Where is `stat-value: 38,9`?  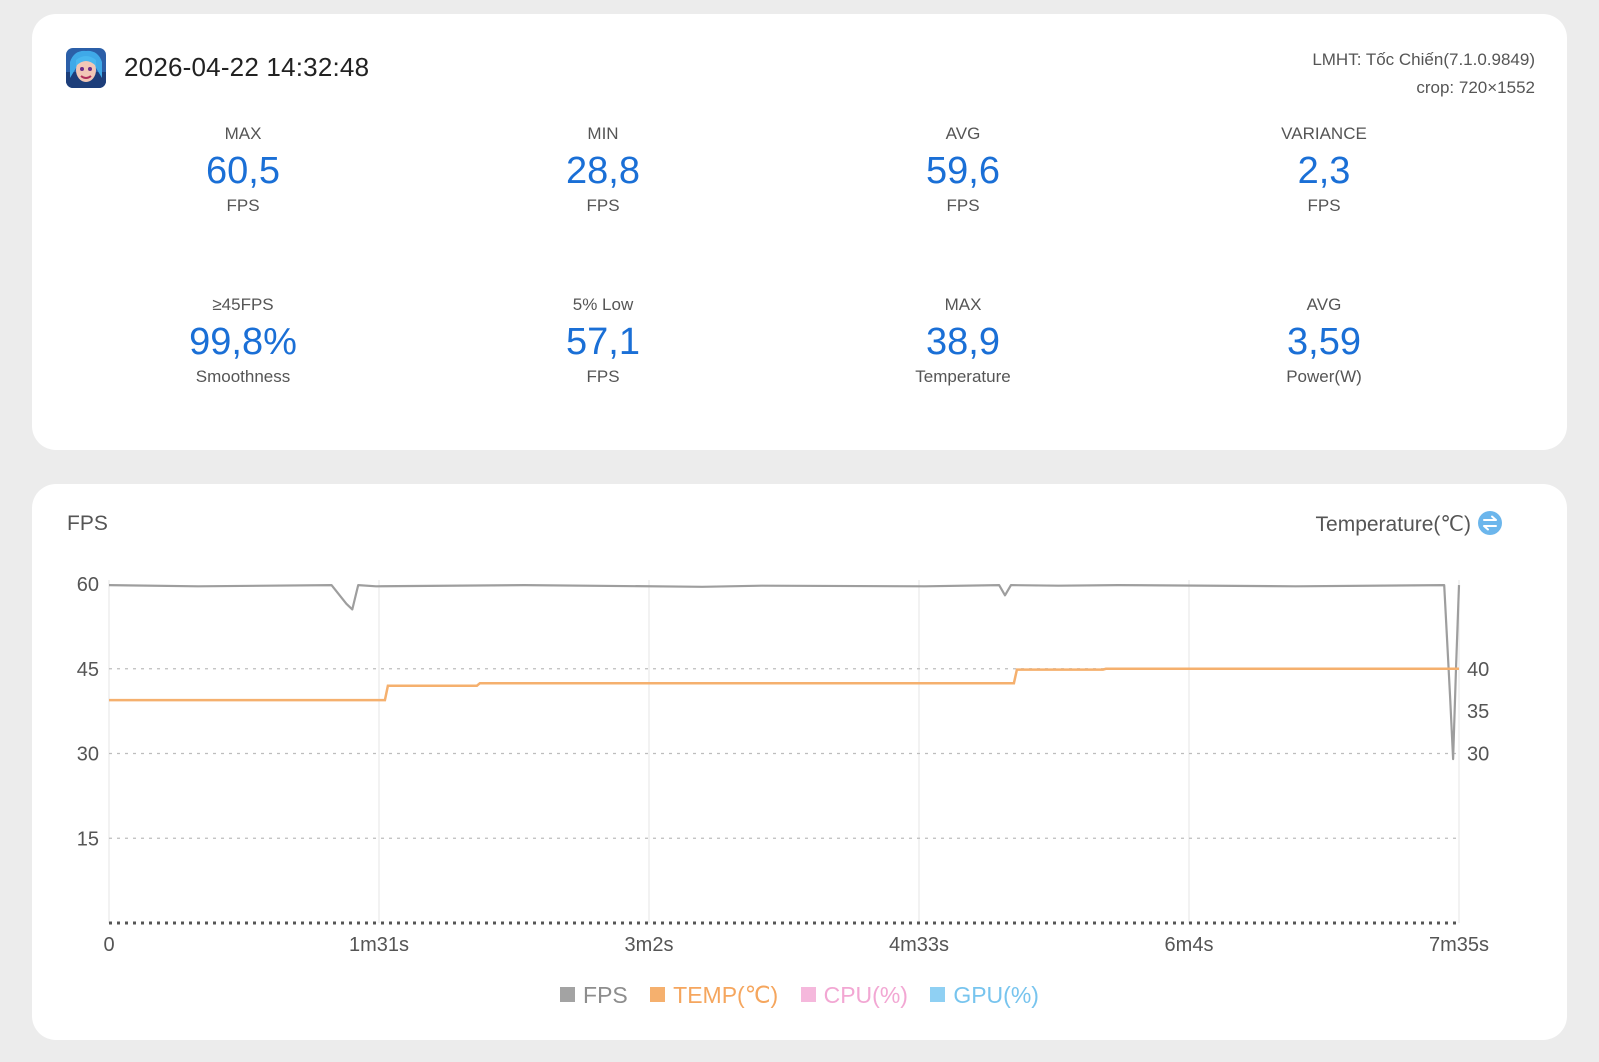 stat-value: 38,9 is located at coordinates (963, 342).